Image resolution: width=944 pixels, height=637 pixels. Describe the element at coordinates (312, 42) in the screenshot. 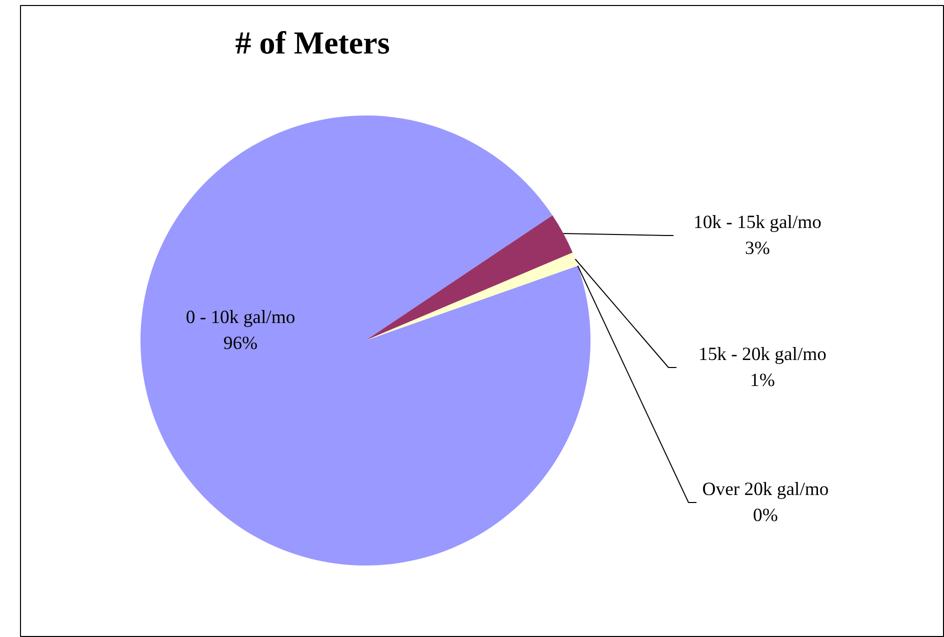

I see `chart-title: # of Meters` at that location.